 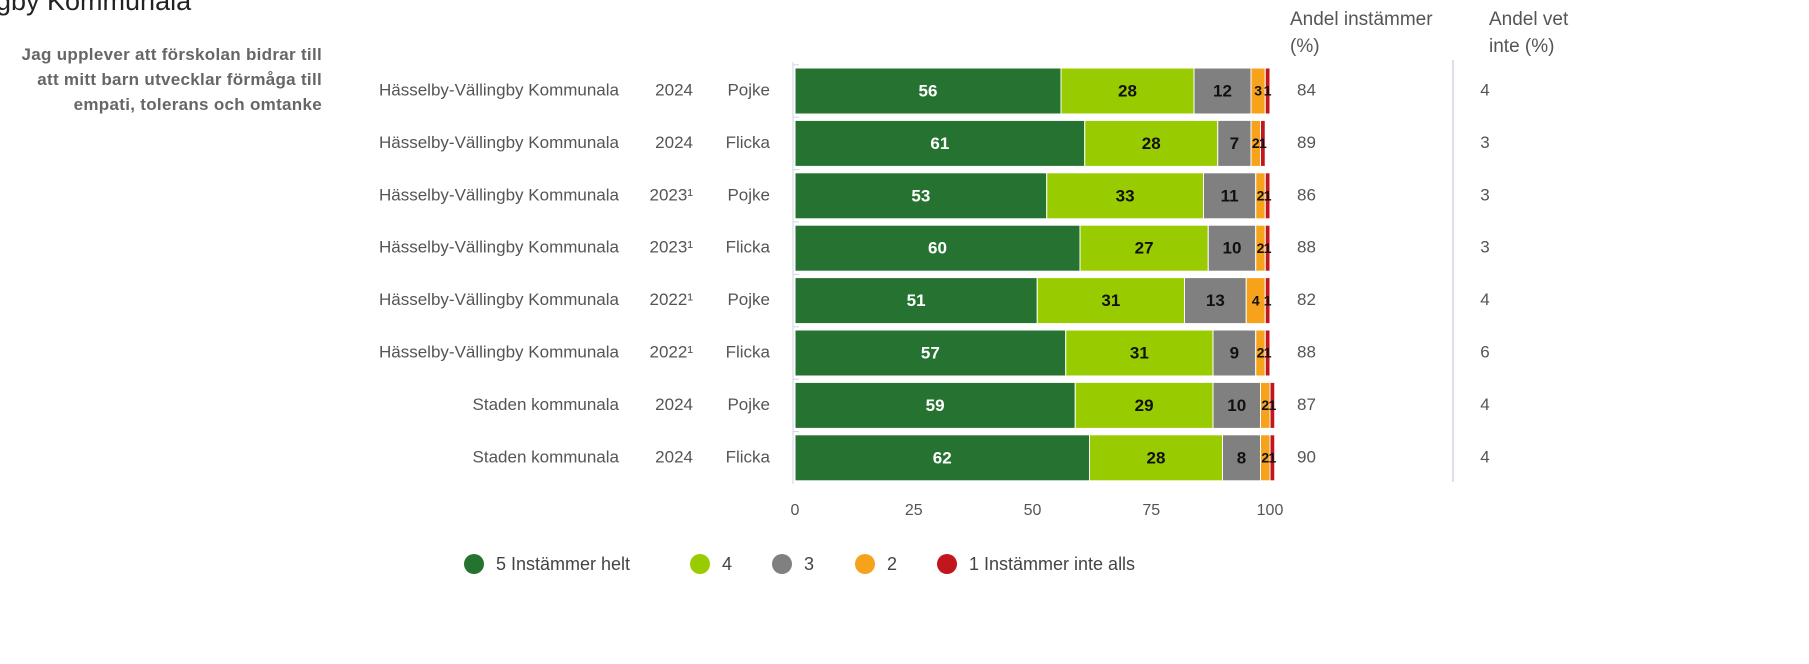 What do you see at coordinates (563, 564) in the screenshot?
I see `legend-label: 5 Instämmer helt` at bounding box center [563, 564].